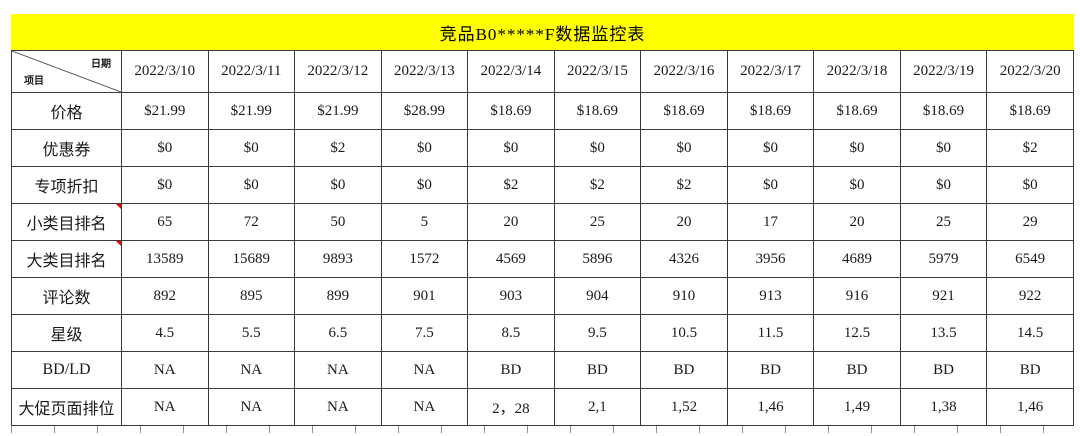 The height and width of the screenshot is (436, 1080). What do you see at coordinates (511, 71) in the screenshot?
I see `date-header-cell: 2022/3/14` at bounding box center [511, 71].